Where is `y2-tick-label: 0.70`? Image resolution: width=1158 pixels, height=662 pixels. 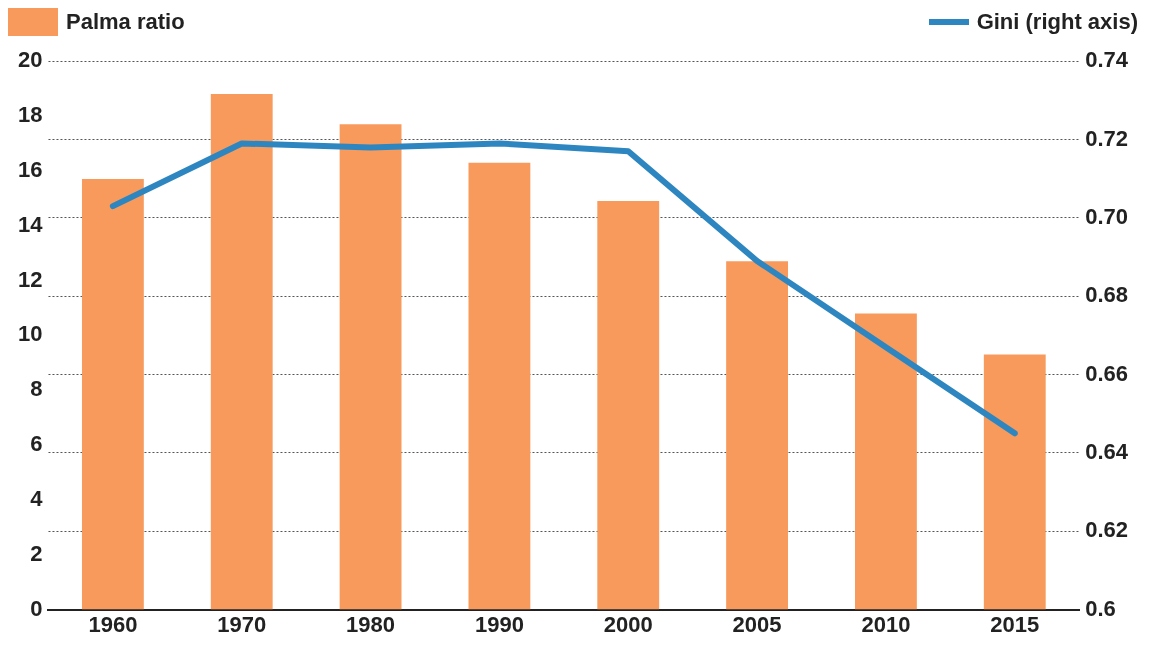
y2-tick-label: 0.70 is located at coordinates (1107, 216).